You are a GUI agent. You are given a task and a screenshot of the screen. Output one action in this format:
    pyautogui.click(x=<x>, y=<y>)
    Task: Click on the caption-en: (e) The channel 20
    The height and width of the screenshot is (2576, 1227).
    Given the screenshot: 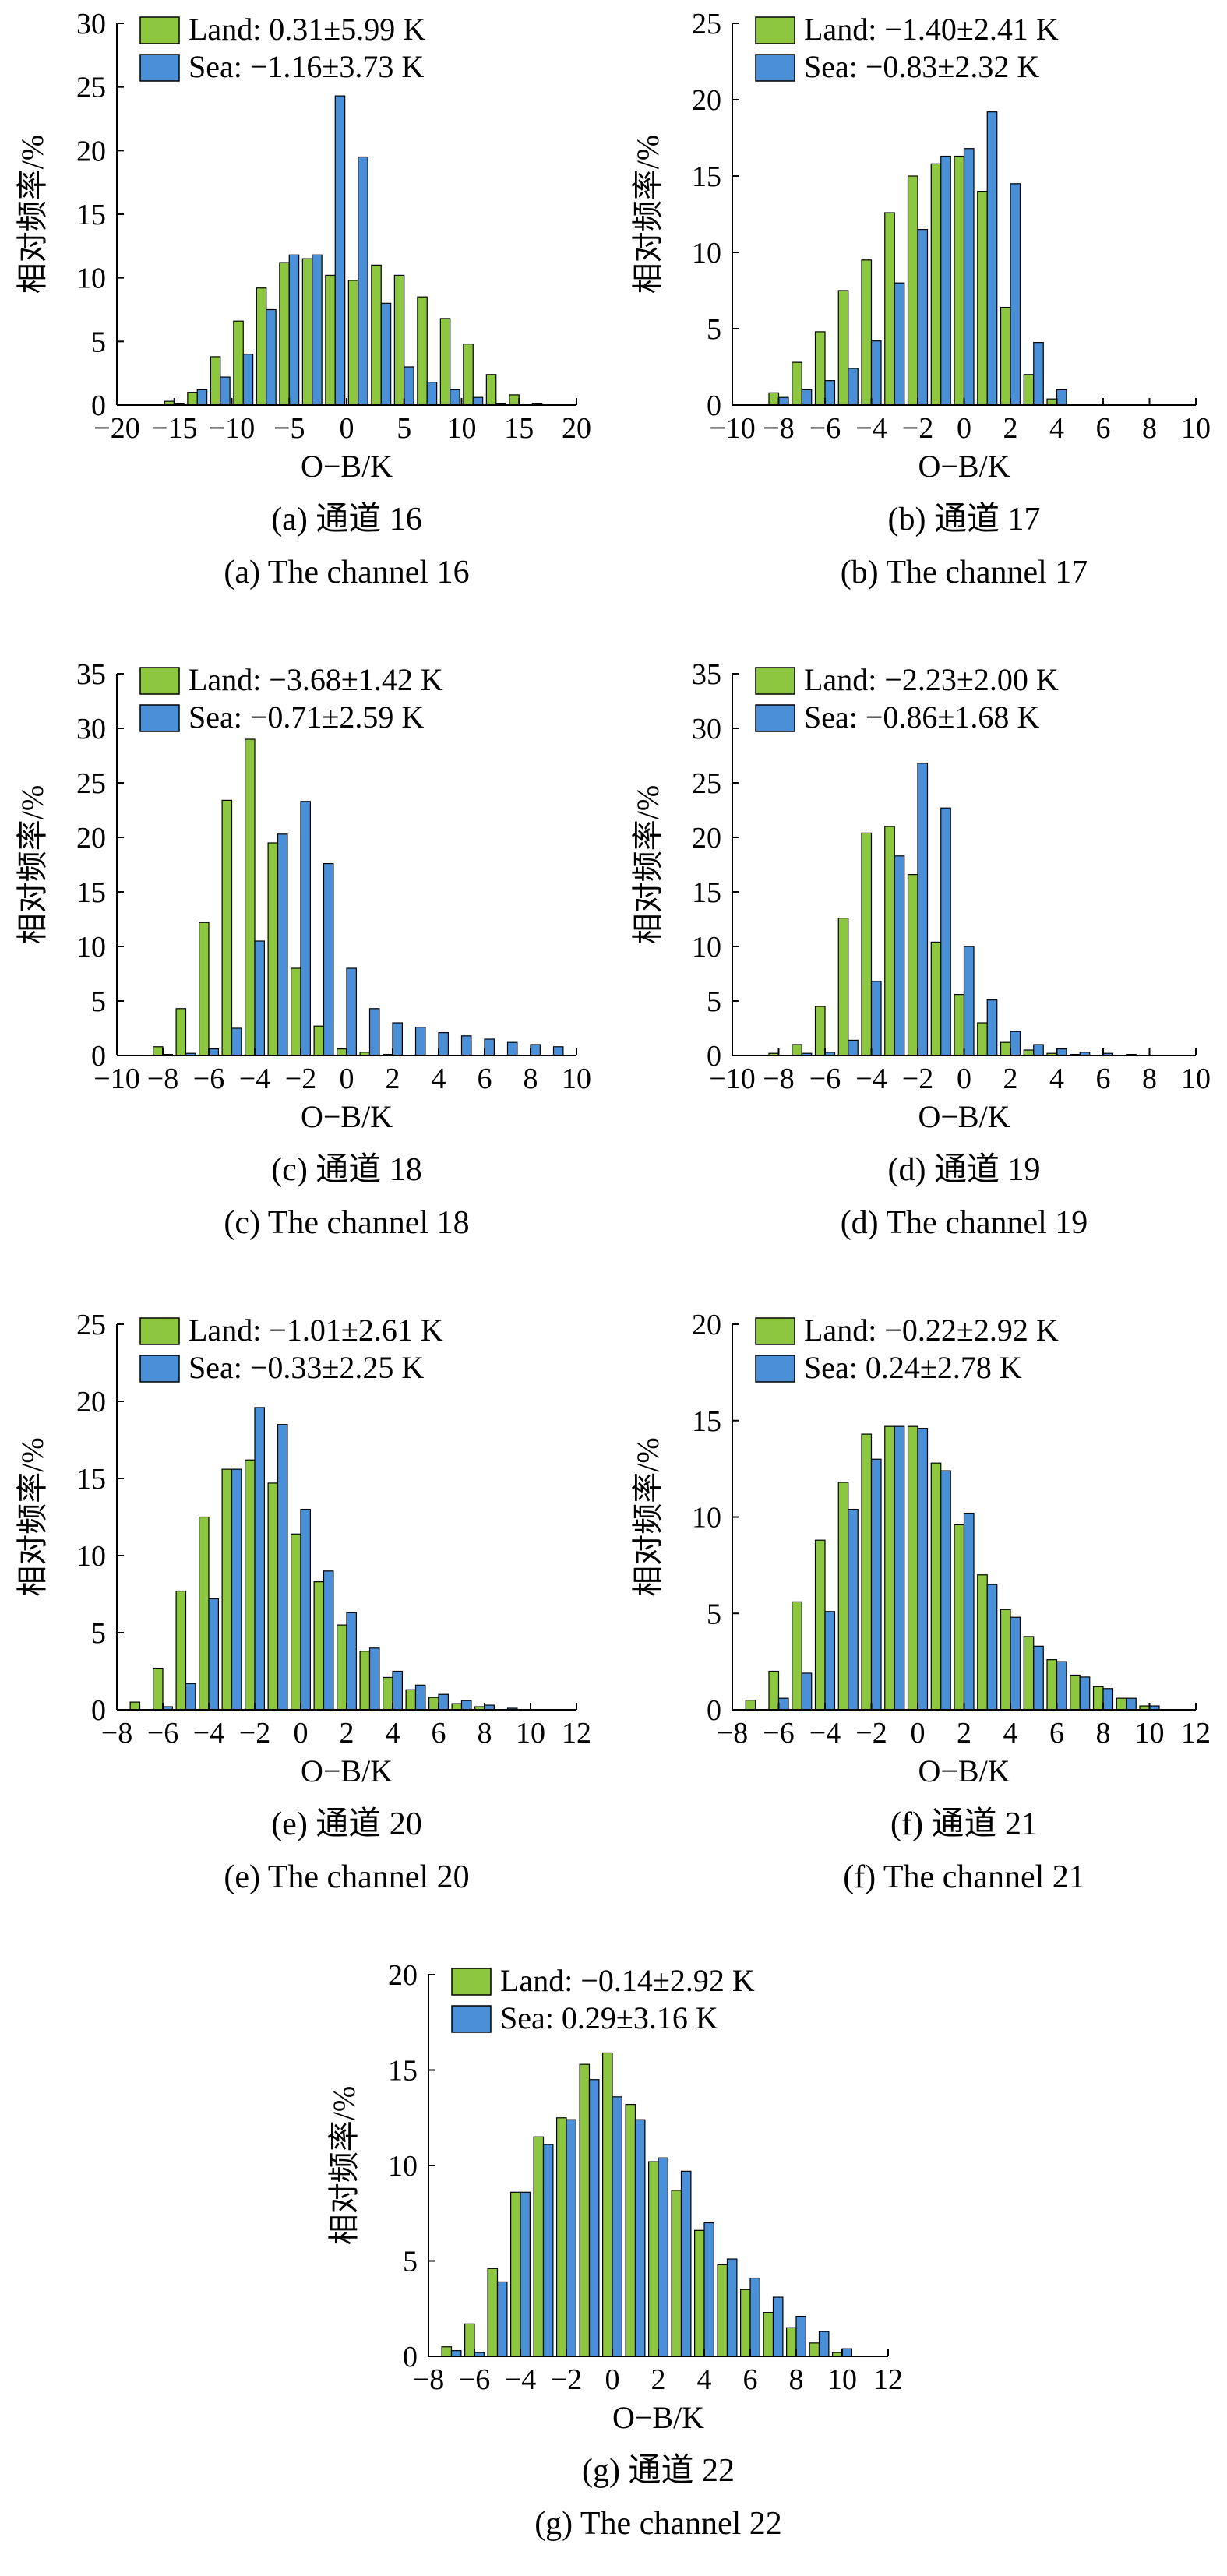 What is the action you would take?
    pyautogui.click(x=346, y=1877)
    